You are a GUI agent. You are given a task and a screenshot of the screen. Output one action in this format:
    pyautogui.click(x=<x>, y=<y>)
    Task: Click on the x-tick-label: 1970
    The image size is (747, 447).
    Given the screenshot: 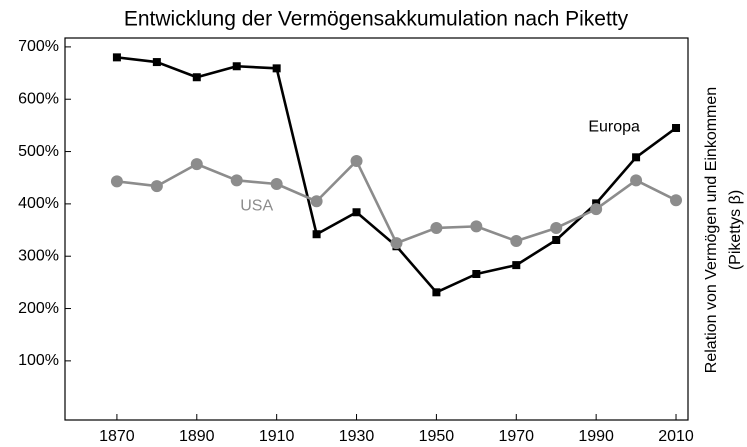 What is the action you would take?
    pyautogui.click(x=516, y=436)
    